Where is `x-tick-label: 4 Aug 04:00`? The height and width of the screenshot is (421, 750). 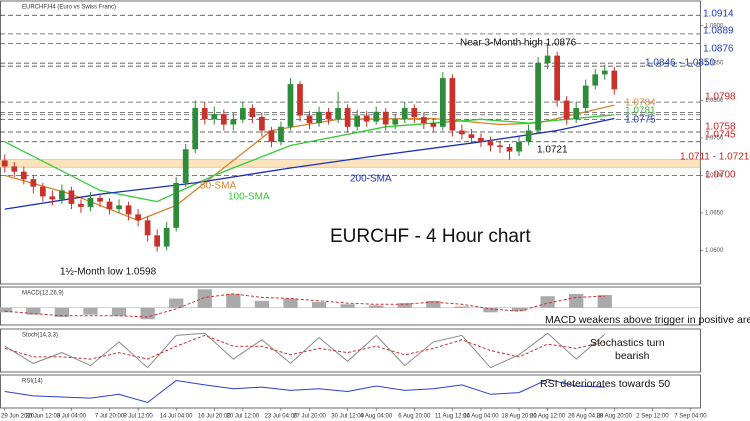
x-tick-label: 4 Aug 04:00 is located at coordinates (376, 417).